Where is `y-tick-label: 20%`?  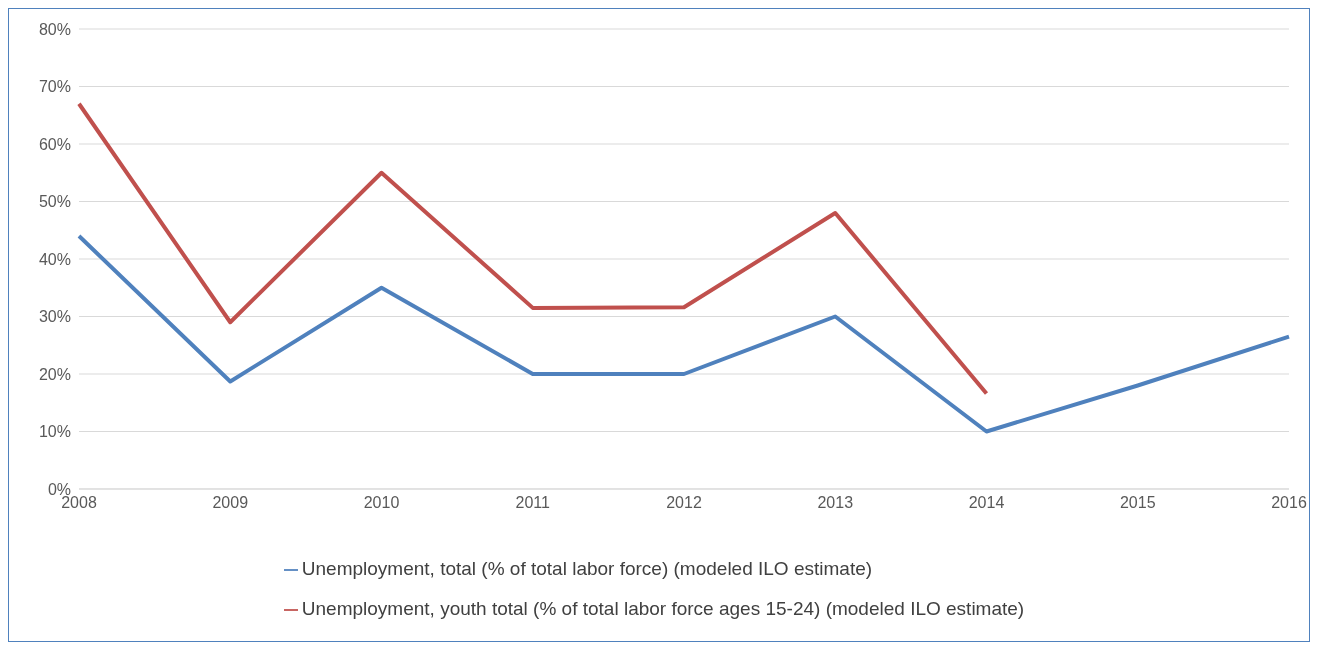 y-tick-label: 20% is located at coordinates (54, 374).